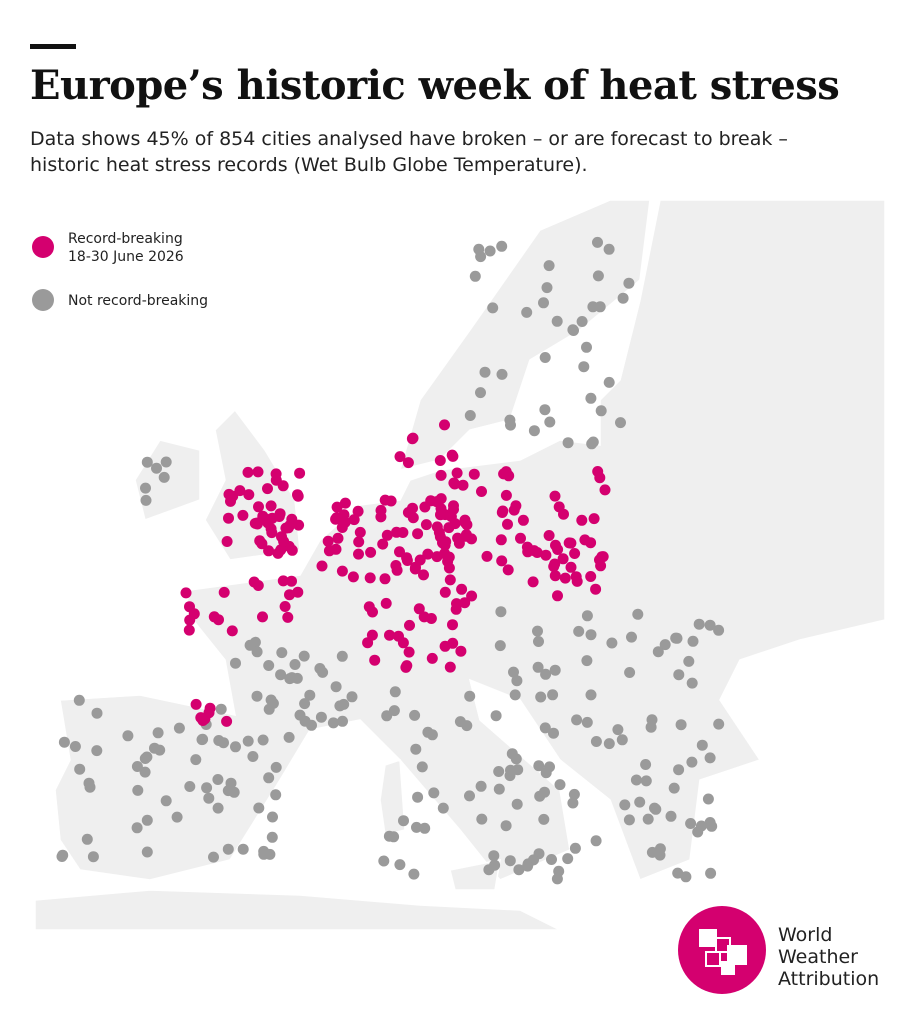 Image resolution: width=900 pixels, height=1011 pixels. I want to click on legend-swatch, so click(43, 247).